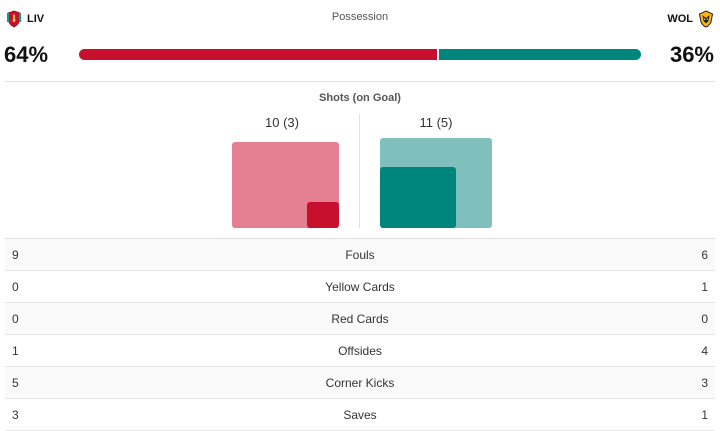 The width and height of the screenshot is (720, 431). What do you see at coordinates (14, 19) in the screenshot?
I see `liverpool-crest-icon` at bounding box center [14, 19].